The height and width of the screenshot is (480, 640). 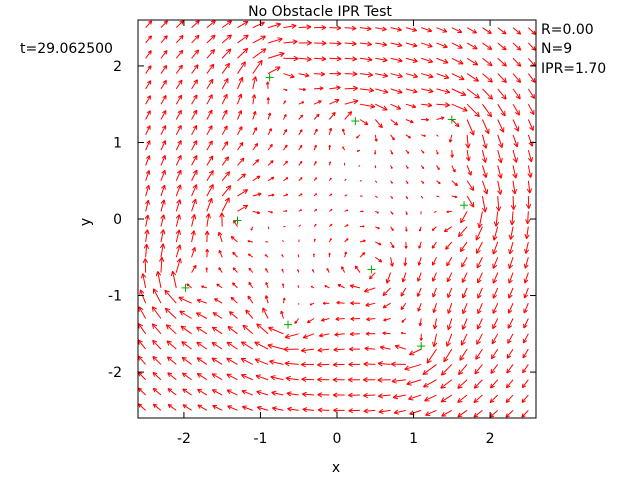 What do you see at coordinates (320, 12) in the screenshot?
I see `chart-title: No Obstacle IPR Test` at bounding box center [320, 12].